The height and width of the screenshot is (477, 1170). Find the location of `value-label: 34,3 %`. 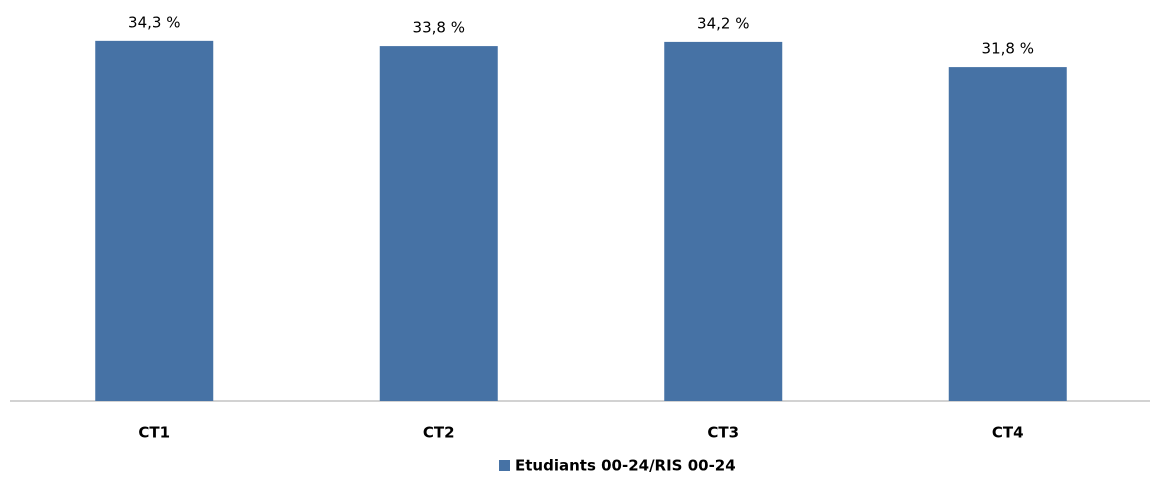

value-label: 34,3 % is located at coordinates (154, 22).